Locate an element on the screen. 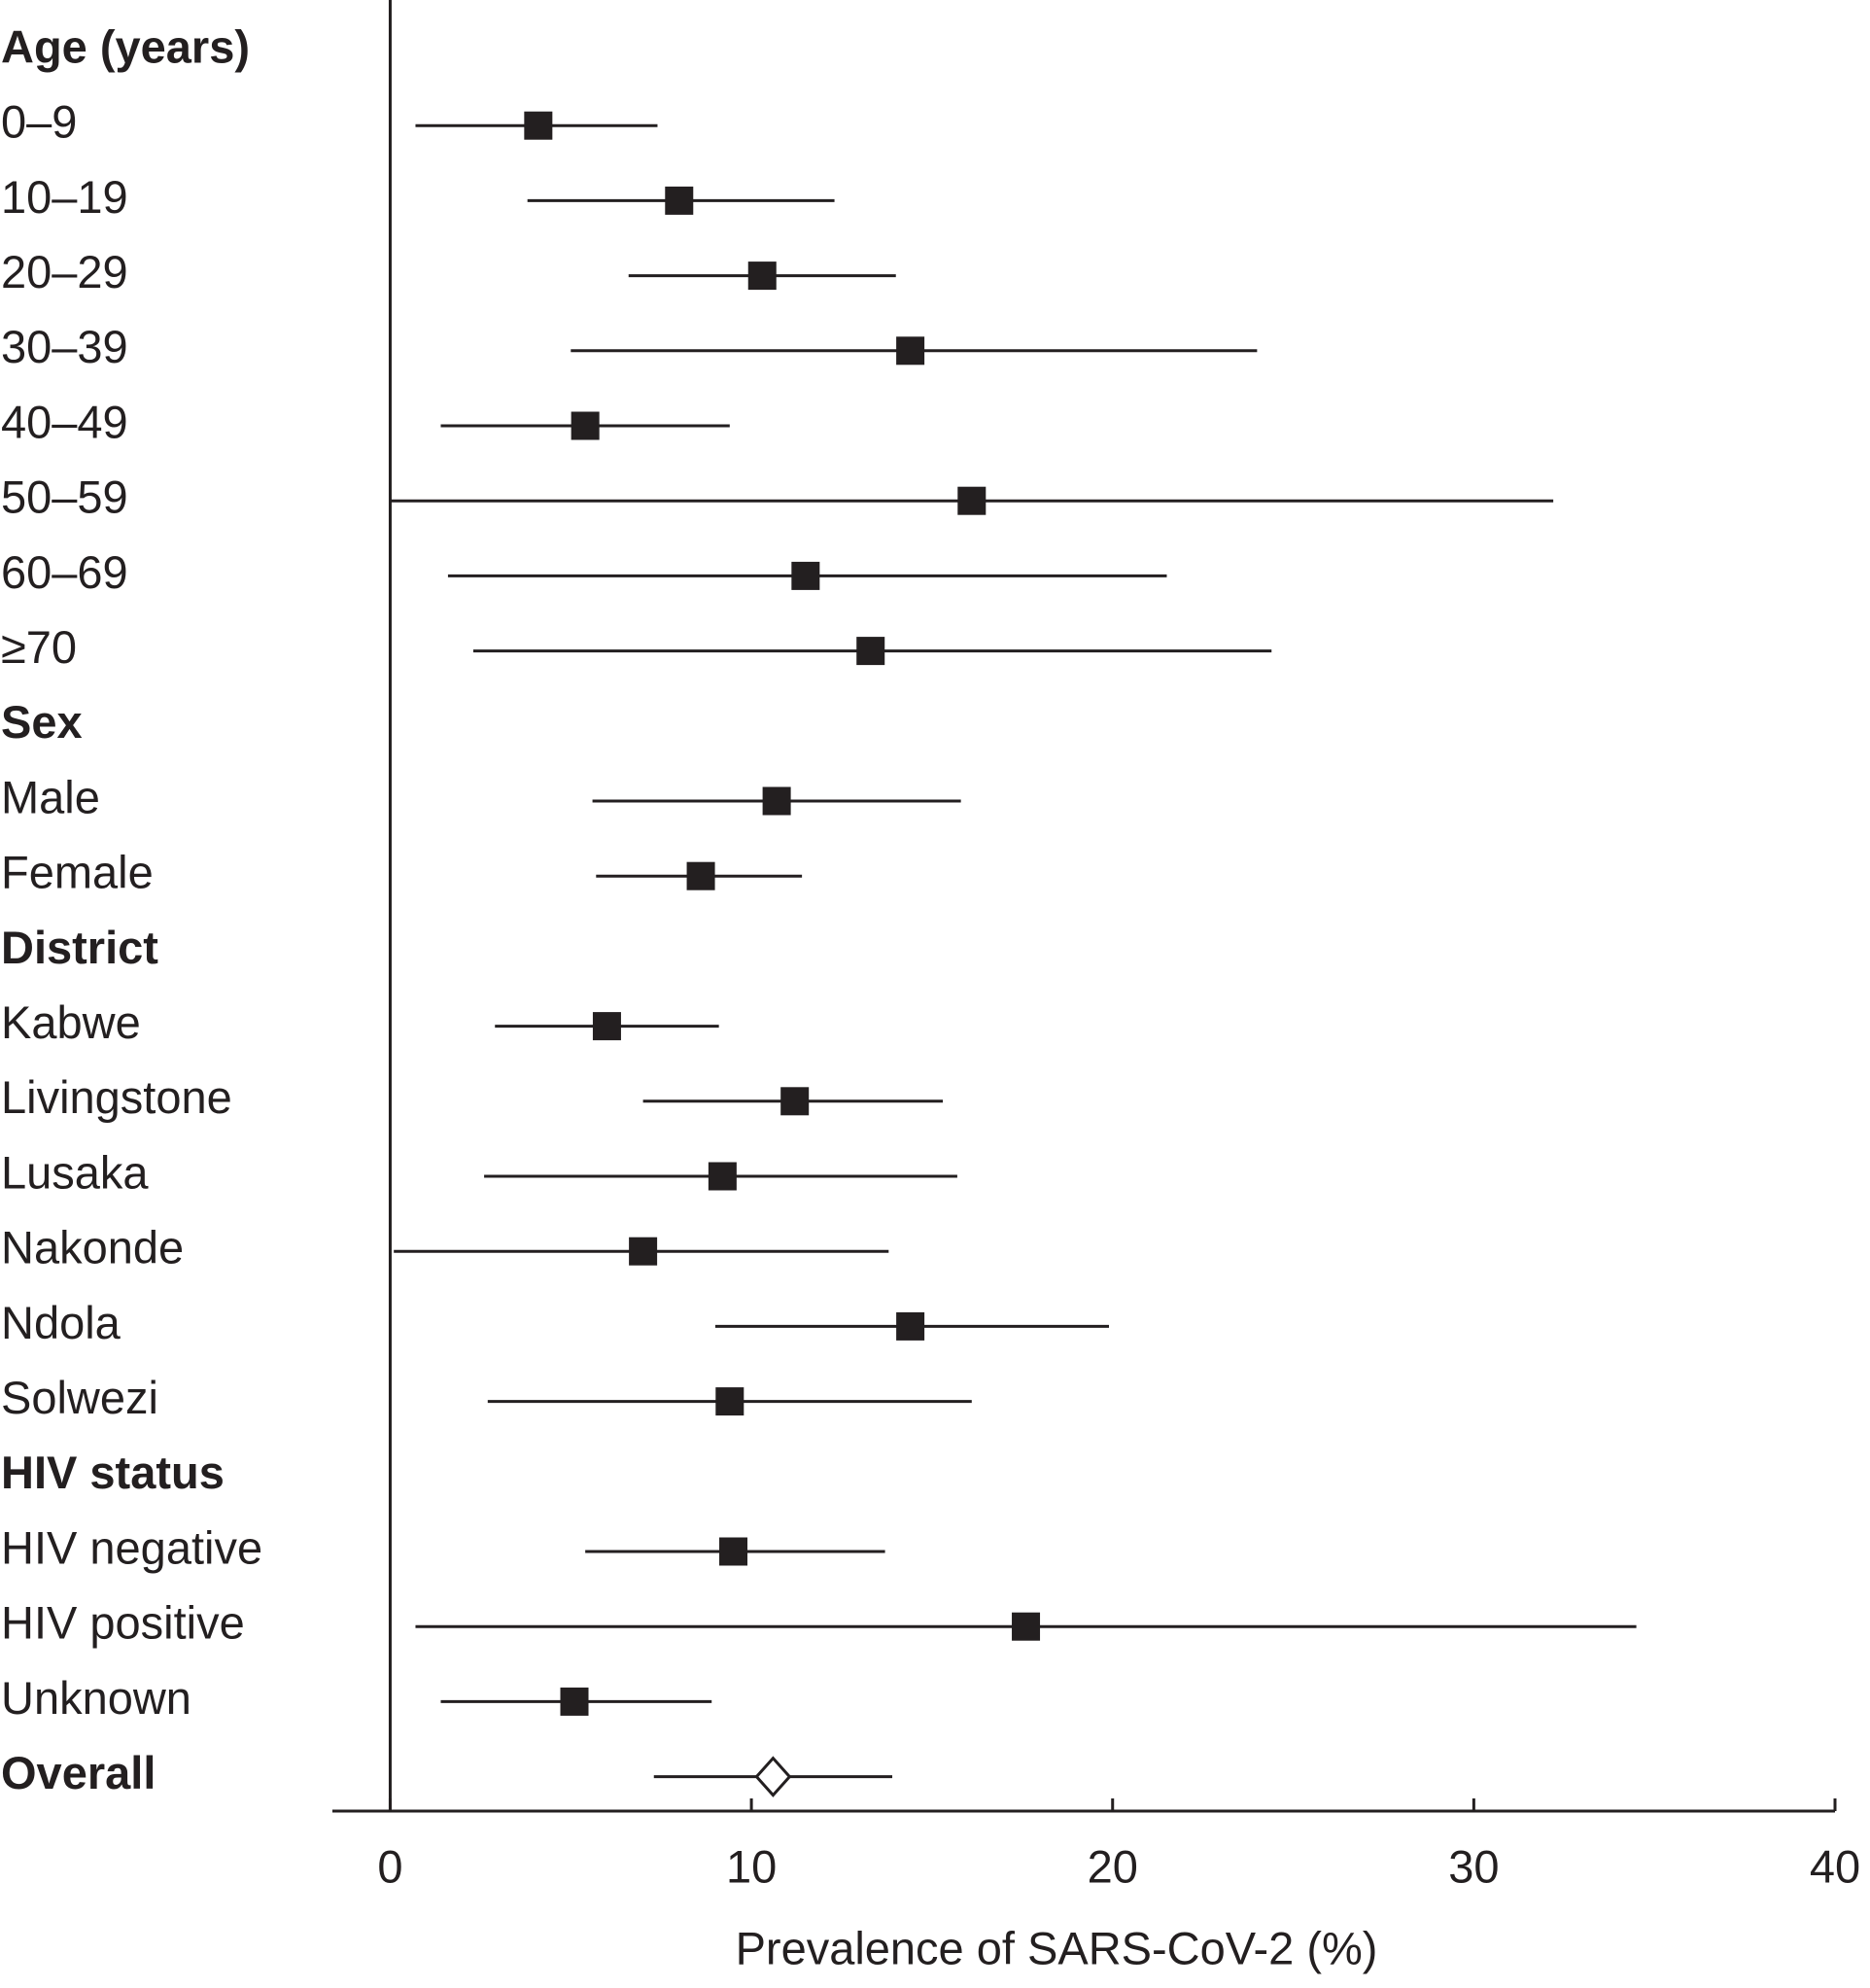 This screenshot has height=1988, width=1870. x-tick-label: 30 is located at coordinates (1473, 1866).